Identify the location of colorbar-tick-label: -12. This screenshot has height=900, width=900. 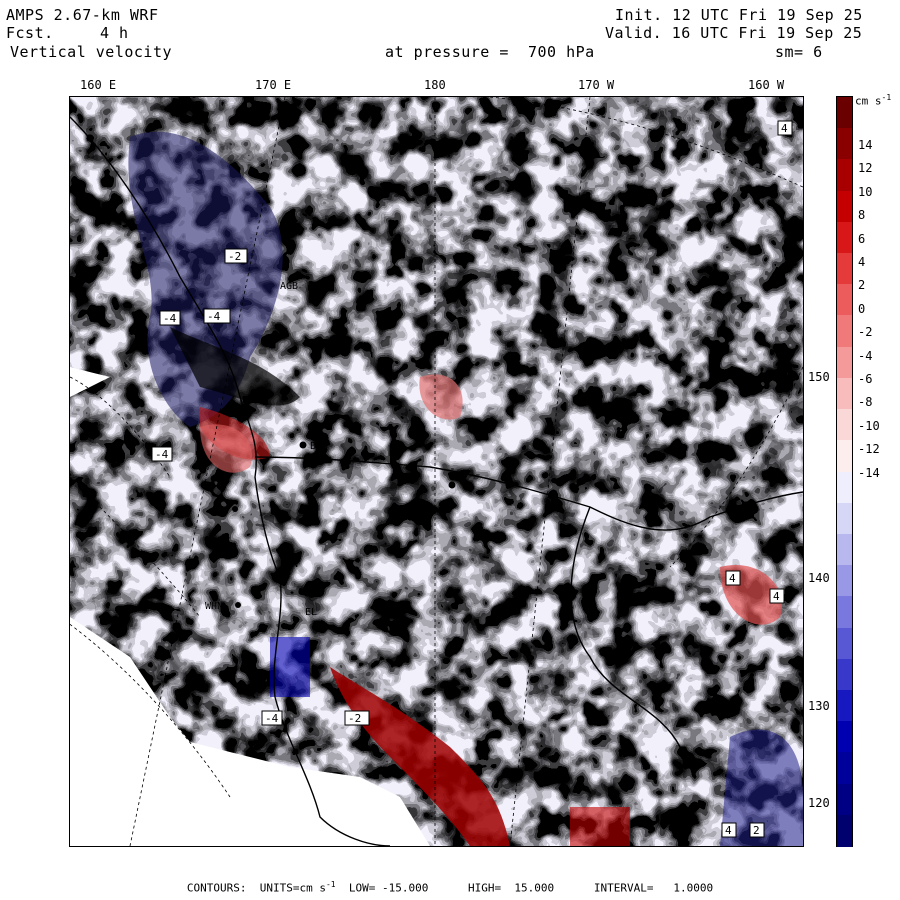
(869, 449).